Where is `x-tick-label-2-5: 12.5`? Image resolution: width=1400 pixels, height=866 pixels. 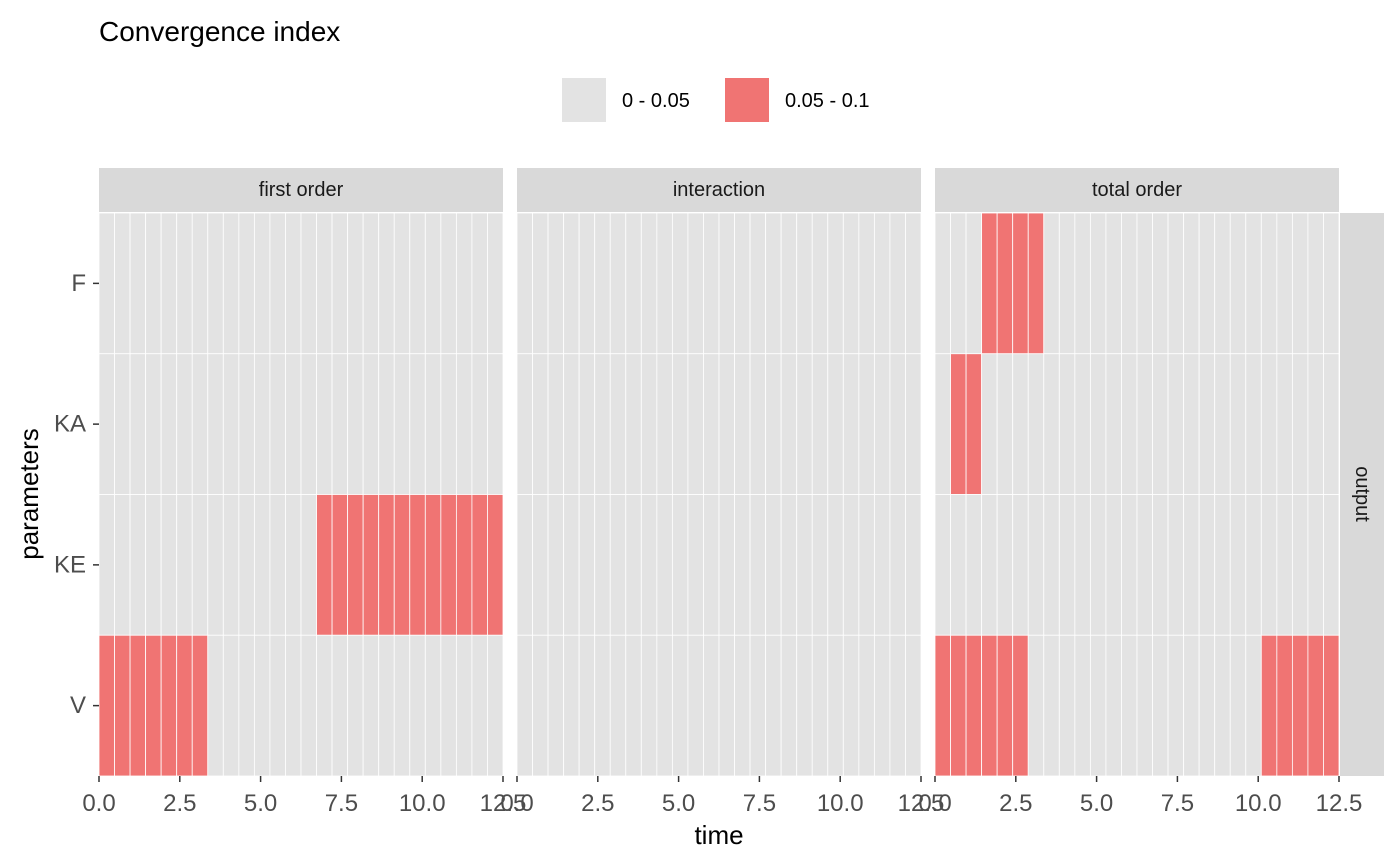 x-tick-label-2-5: 12.5 is located at coordinates (1339, 803).